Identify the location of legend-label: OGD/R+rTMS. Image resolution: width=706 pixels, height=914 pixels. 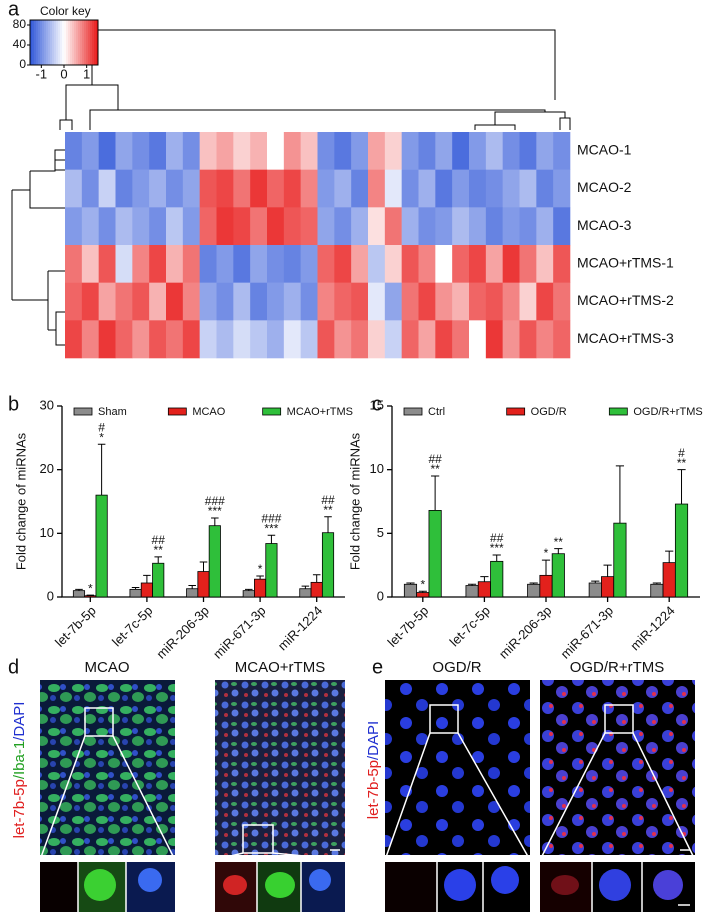
(667, 412).